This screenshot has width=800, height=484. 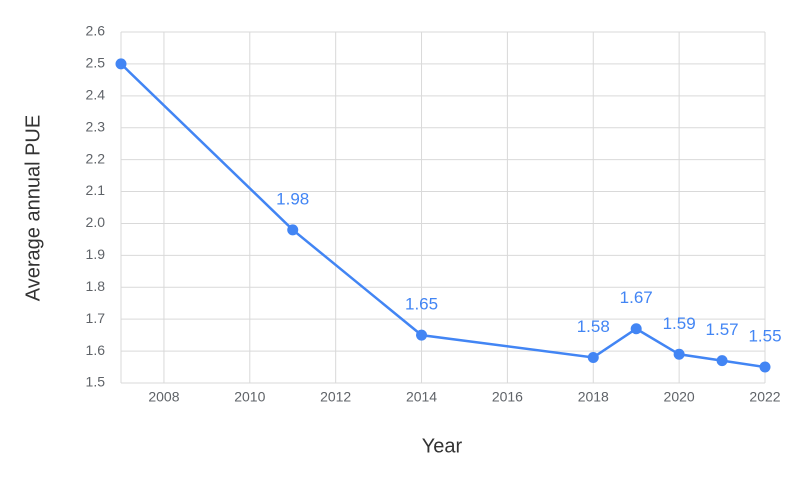 What do you see at coordinates (421, 397) in the screenshot?
I see `x-tick-label: 2014` at bounding box center [421, 397].